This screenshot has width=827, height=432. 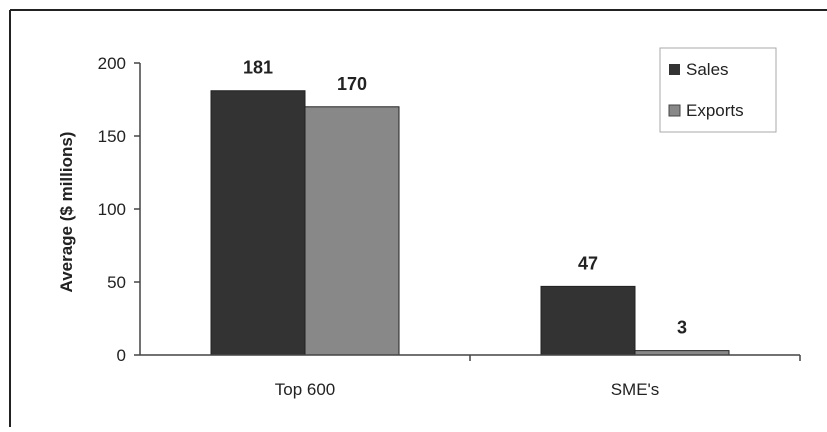 I want to click on legend-label-sales: Sales, so click(x=707, y=69).